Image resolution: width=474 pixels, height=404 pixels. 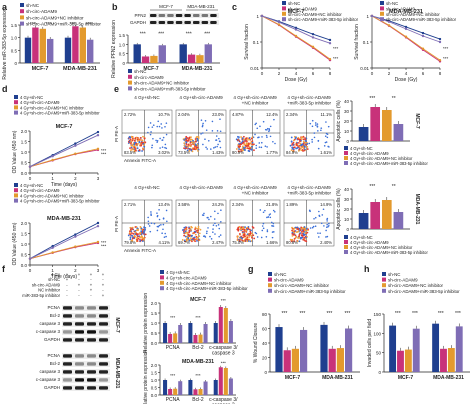 What do you see at coordinates (393, 348) in the screenshot?
I see `chart-h-bar` at bounding box center [393, 348].